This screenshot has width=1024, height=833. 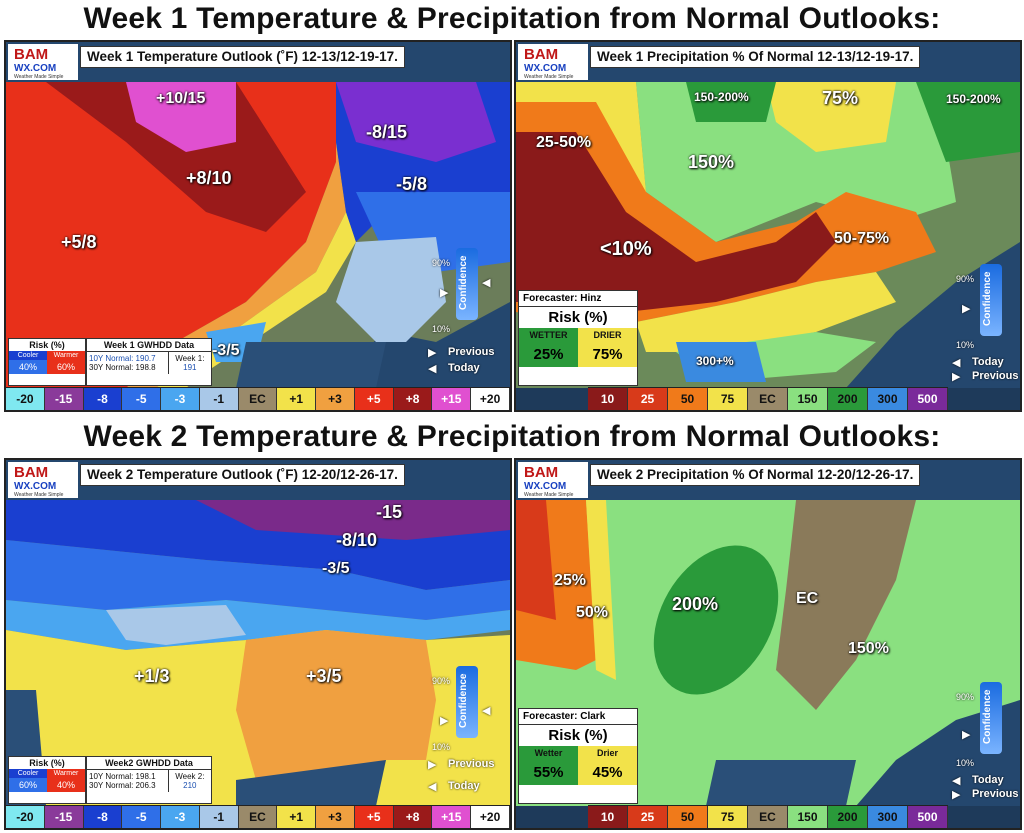 What do you see at coordinates (626, 249) in the screenshot?
I see `map-label: <10%` at bounding box center [626, 249].